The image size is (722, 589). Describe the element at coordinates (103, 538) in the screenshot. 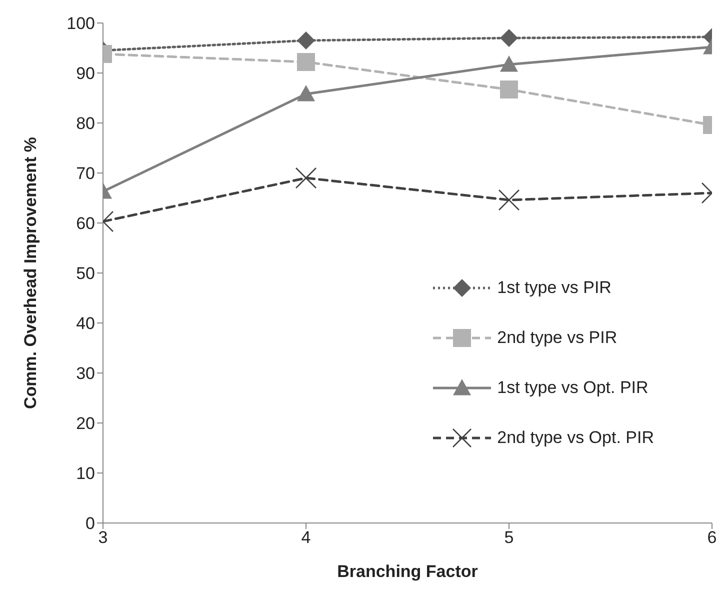

I see `x-tick-label: 3` at that location.